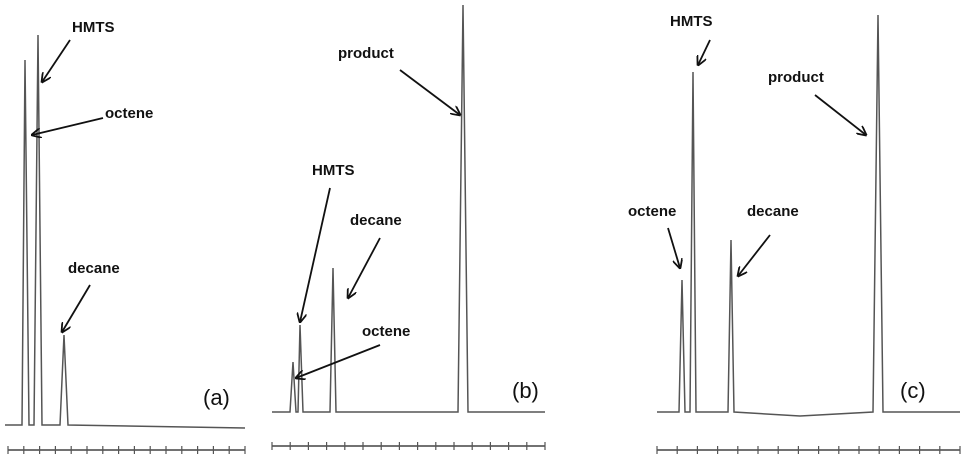 This screenshot has height=467, width=969. I want to click on panel-label: (b), so click(525, 390).